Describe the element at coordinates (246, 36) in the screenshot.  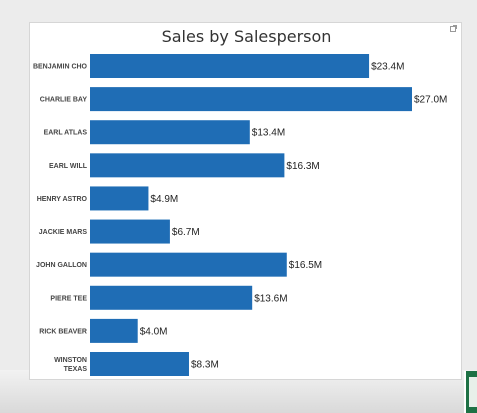
I see `chart-title: Sales by Salesperson` at that location.